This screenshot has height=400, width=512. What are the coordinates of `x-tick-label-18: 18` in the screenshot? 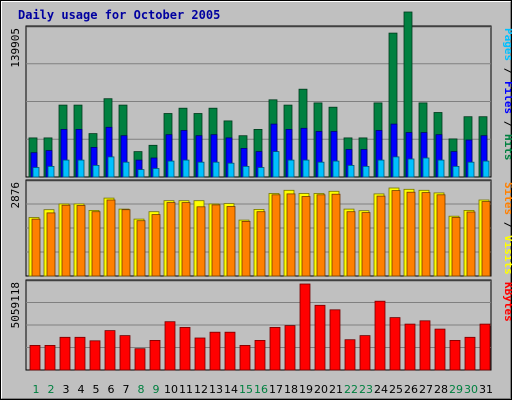 It's located at (291, 389).